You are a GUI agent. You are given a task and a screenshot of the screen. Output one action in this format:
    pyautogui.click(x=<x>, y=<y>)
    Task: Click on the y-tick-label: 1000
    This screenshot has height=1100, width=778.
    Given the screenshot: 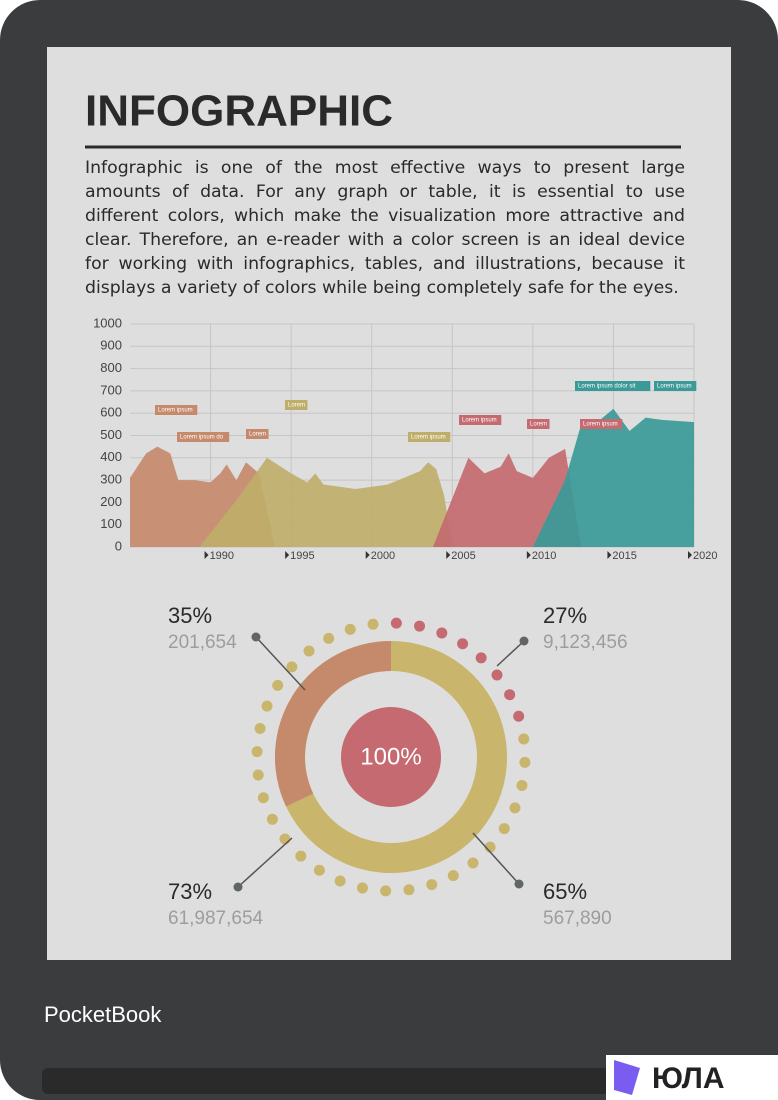 What is the action you would take?
    pyautogui.click(x=107, y=322)
    